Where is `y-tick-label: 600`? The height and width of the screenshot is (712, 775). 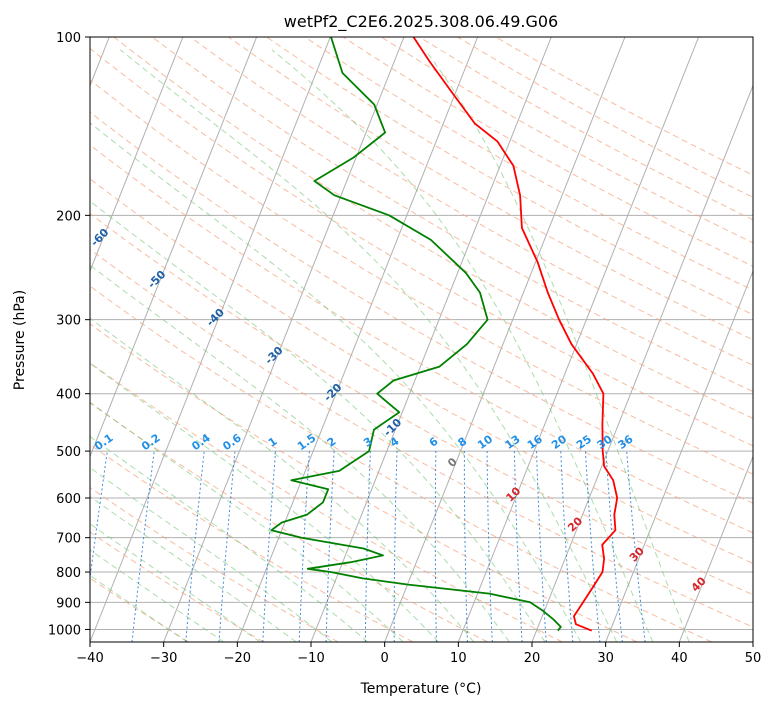 y-tick-label: 600 is located at coordinates (68, 499).